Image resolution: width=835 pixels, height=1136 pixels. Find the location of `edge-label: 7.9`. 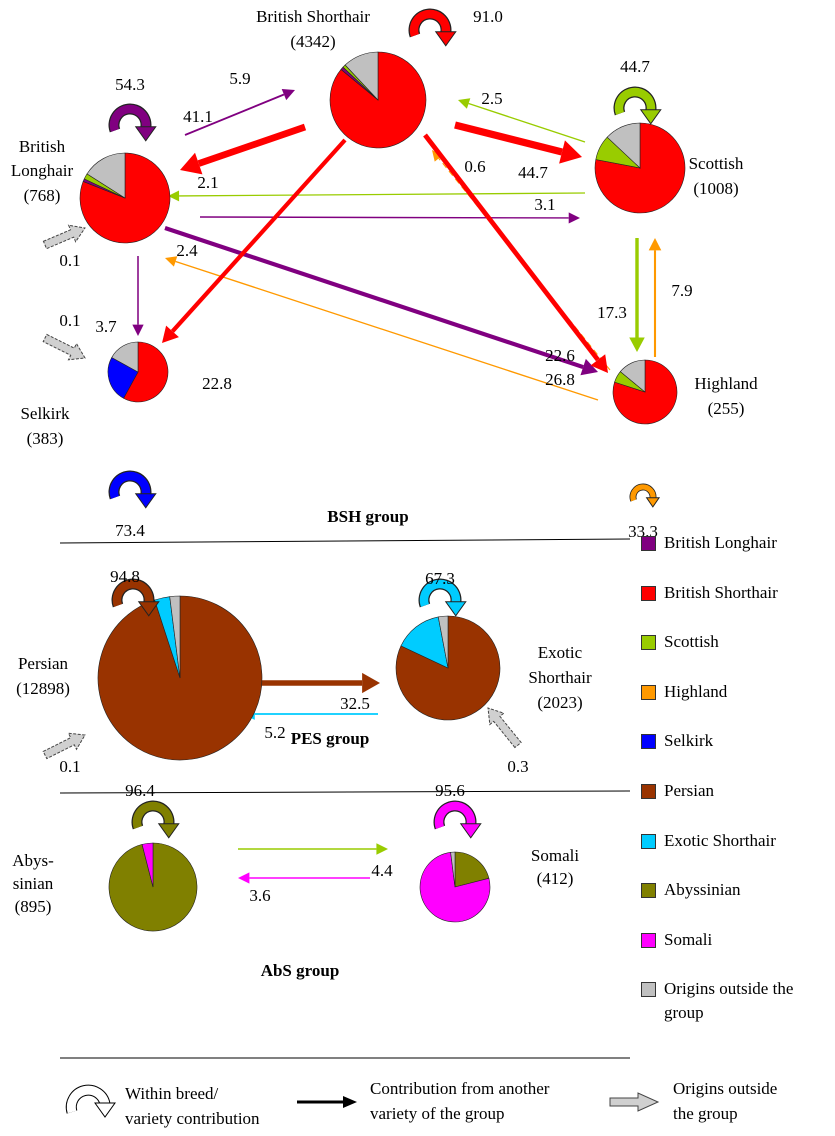

edge-label: 7.9 is located at coordinates (681, 290).